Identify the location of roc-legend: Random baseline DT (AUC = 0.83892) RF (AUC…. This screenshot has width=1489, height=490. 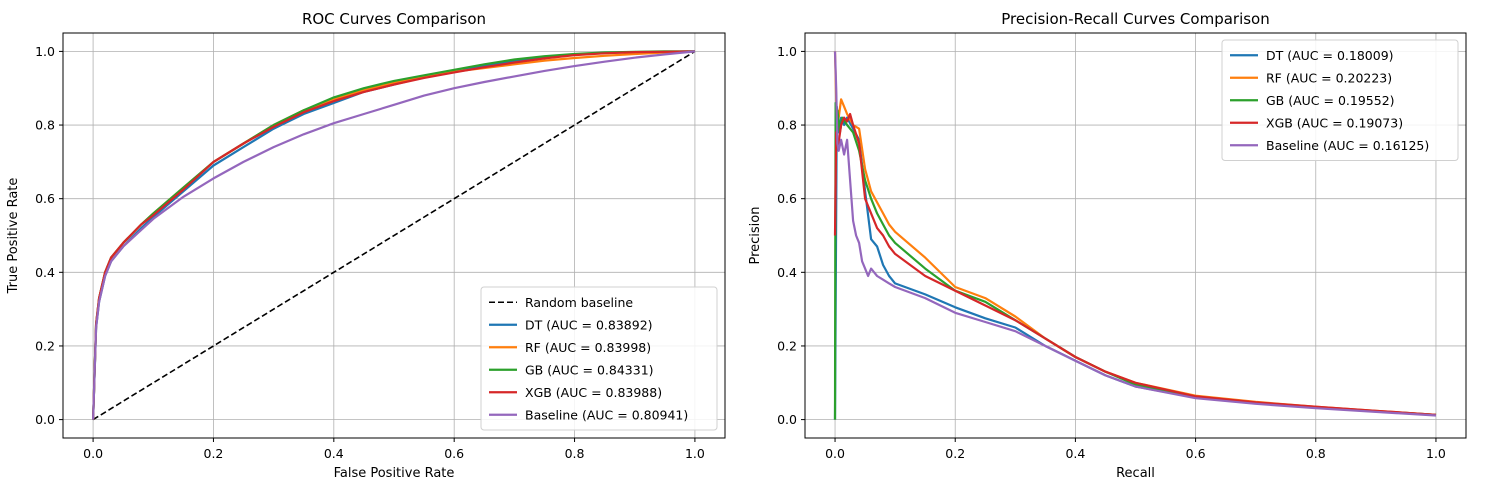
(599, 358).